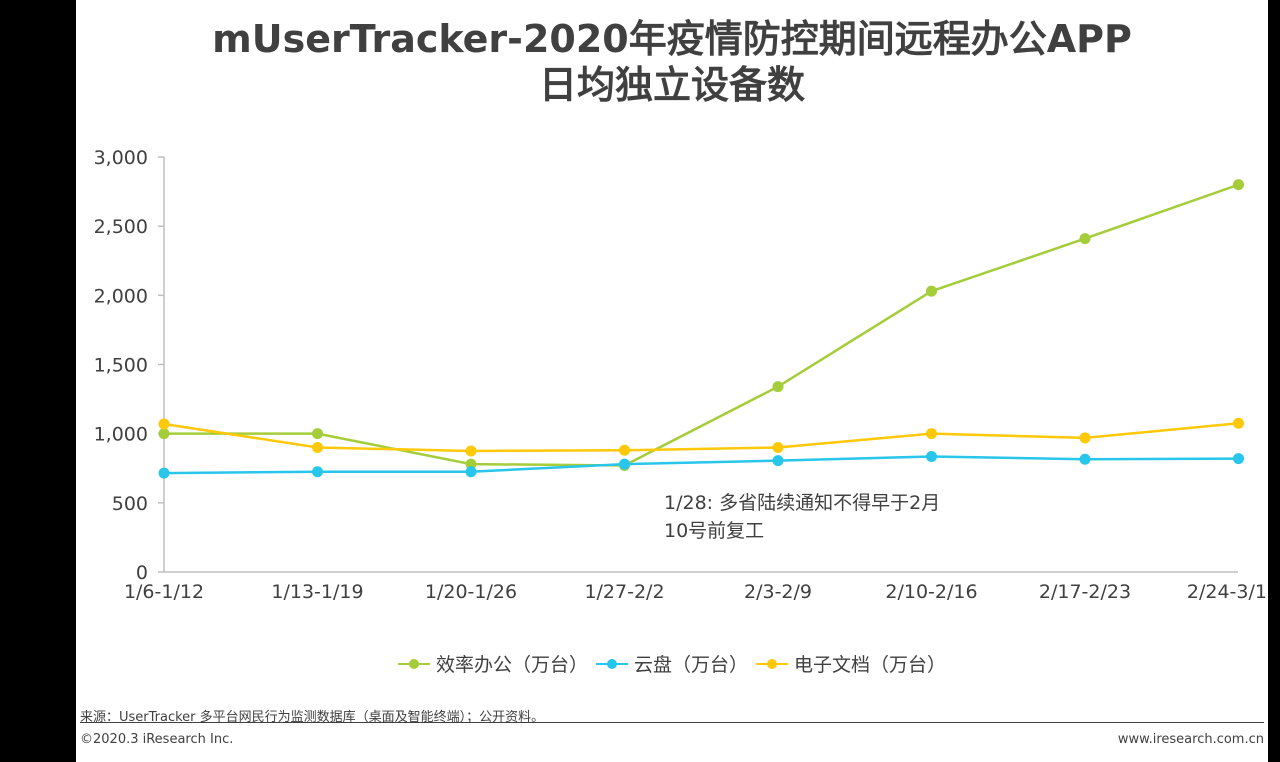 The image size is (1280, 762). What do you see at coordinates (121, 227) in the screenshot?
I see `y-tick-label: 2,500` at bounding box center [121, 227].